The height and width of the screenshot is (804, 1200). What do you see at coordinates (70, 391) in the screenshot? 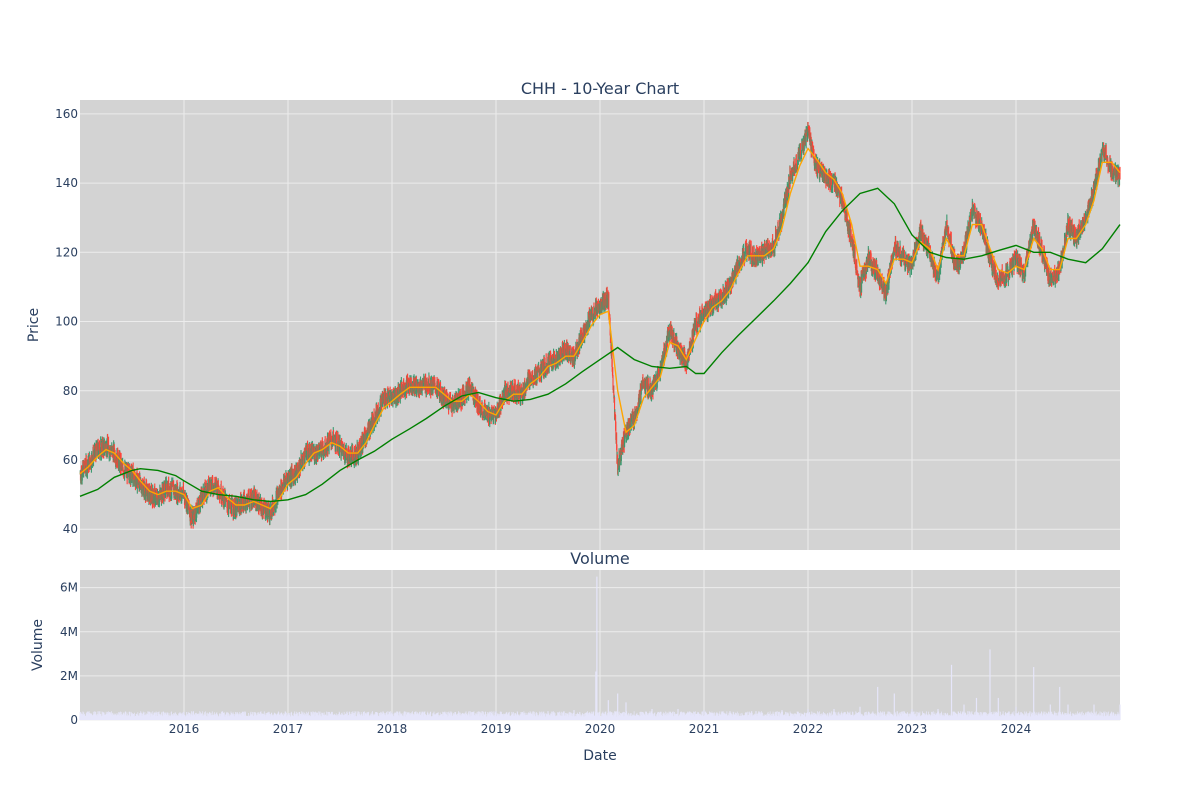
I see `price-y-tick-label: 80` at bounding box center [70, 391].